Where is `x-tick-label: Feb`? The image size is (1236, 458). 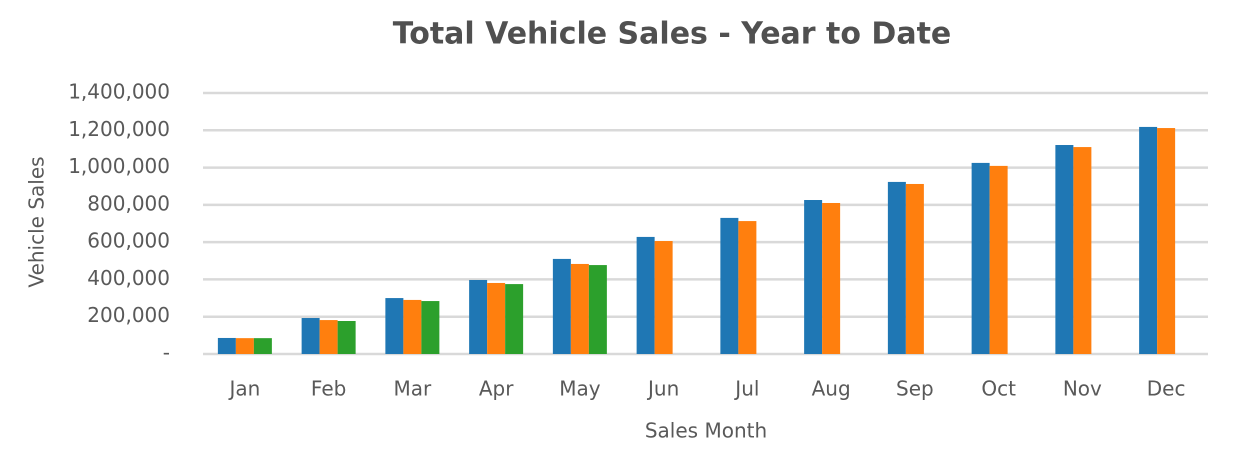
x-tick-label: Feb is located at coordinates (328, 389).